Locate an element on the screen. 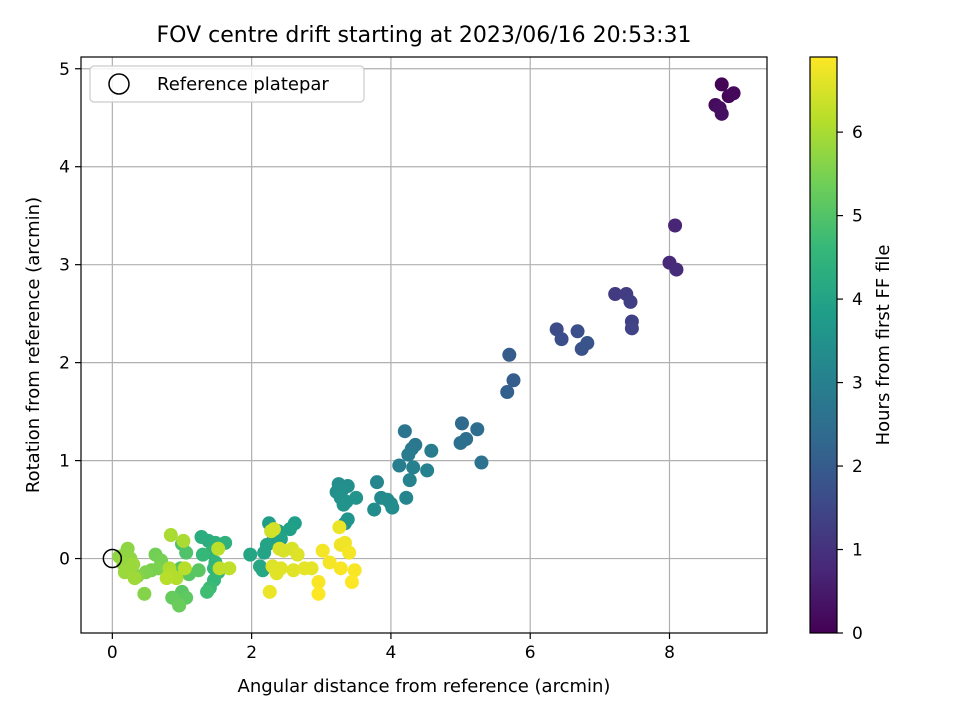 The height and width of the screenshot is (720, 960). x-tick-label: 6 is located at coordinates (530, 653).